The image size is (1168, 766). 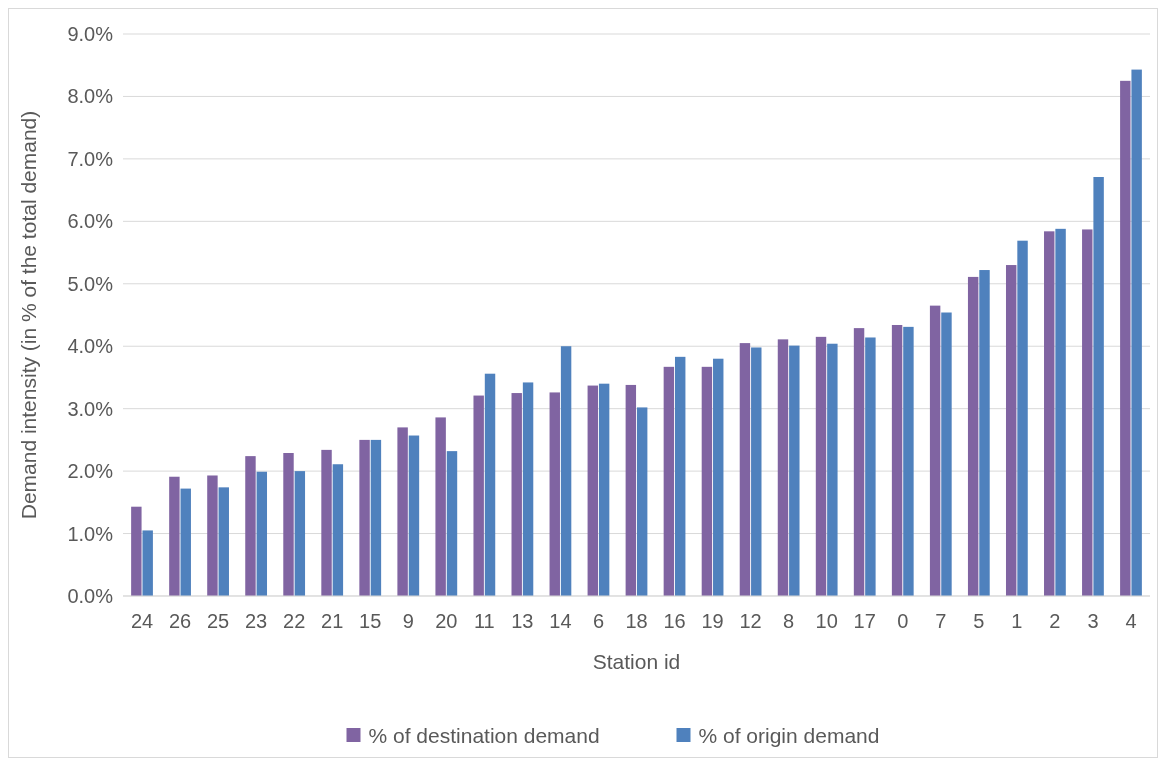 I want to click on x-tick-label: 21, so click(x=332, y=621).